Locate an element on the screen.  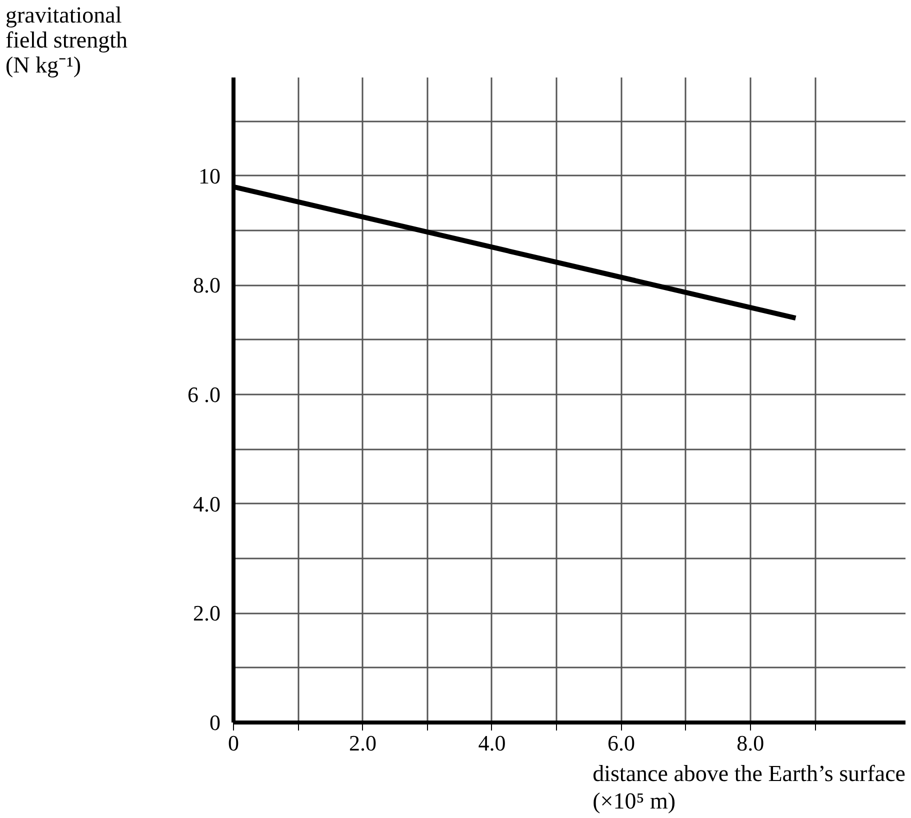
x-tick-label: 6.0 is located at coordinates (621, 743).